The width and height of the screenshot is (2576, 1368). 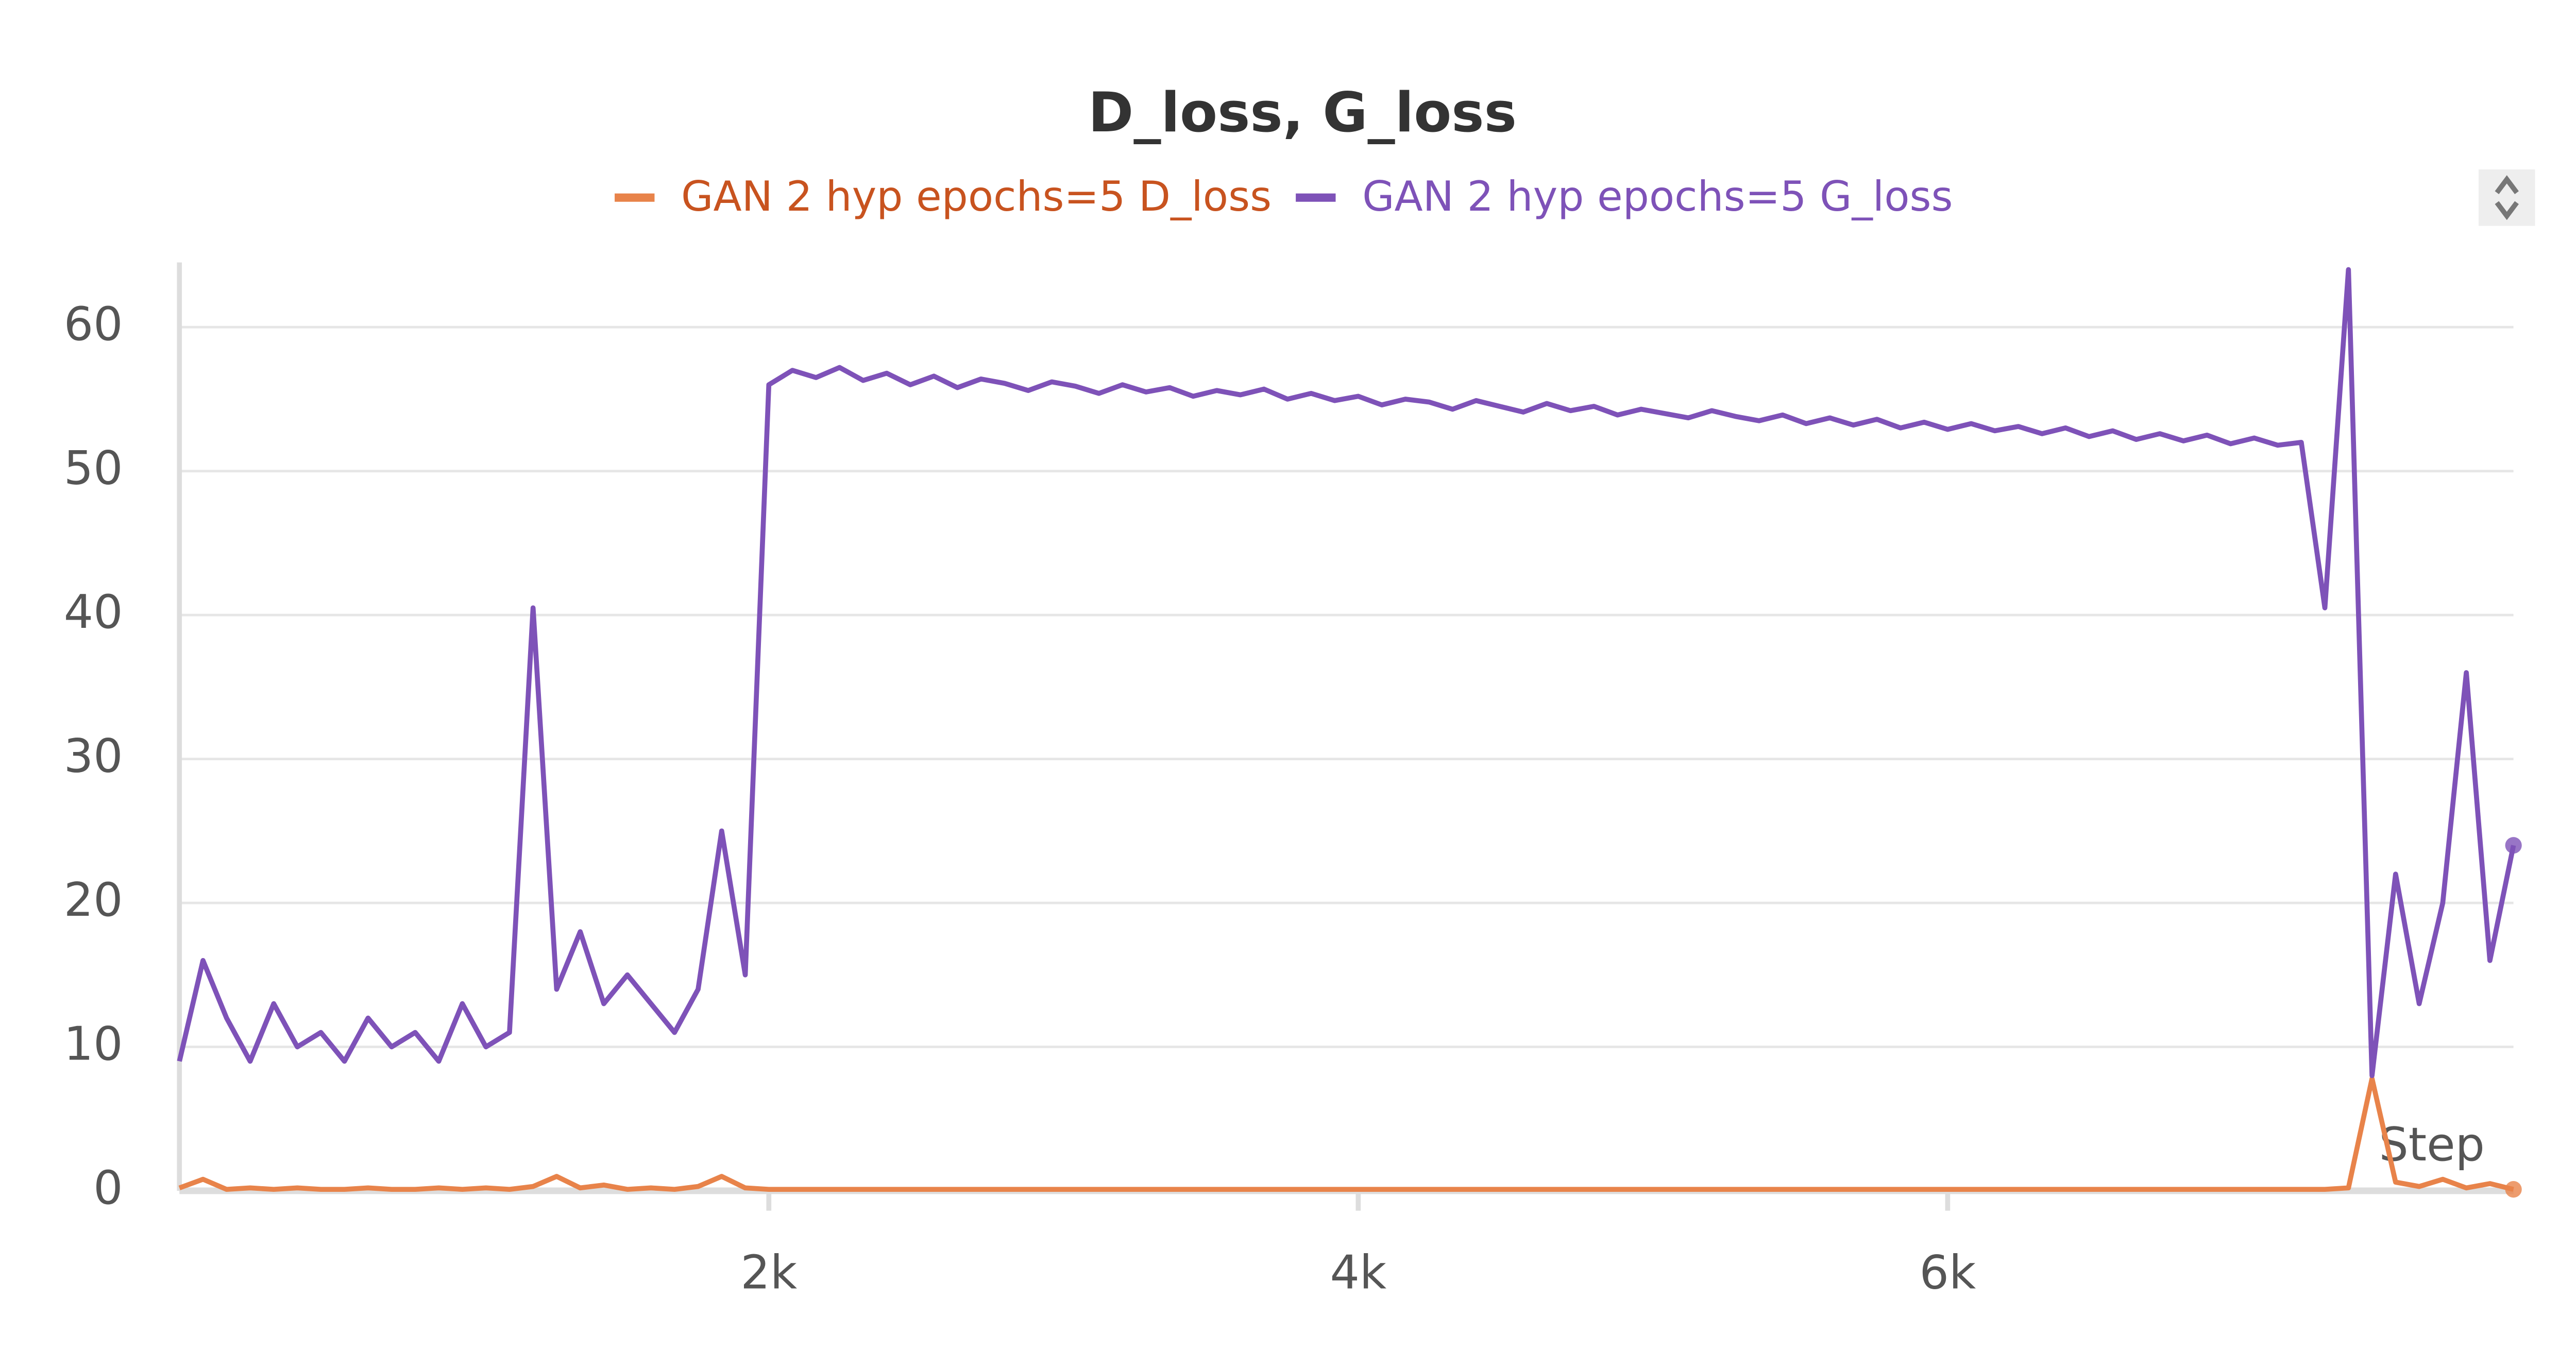 What do you see at coordinates (93, 900) in the screenshot?
I see `y-tick-label: 20` at bounding box center [93, 900].